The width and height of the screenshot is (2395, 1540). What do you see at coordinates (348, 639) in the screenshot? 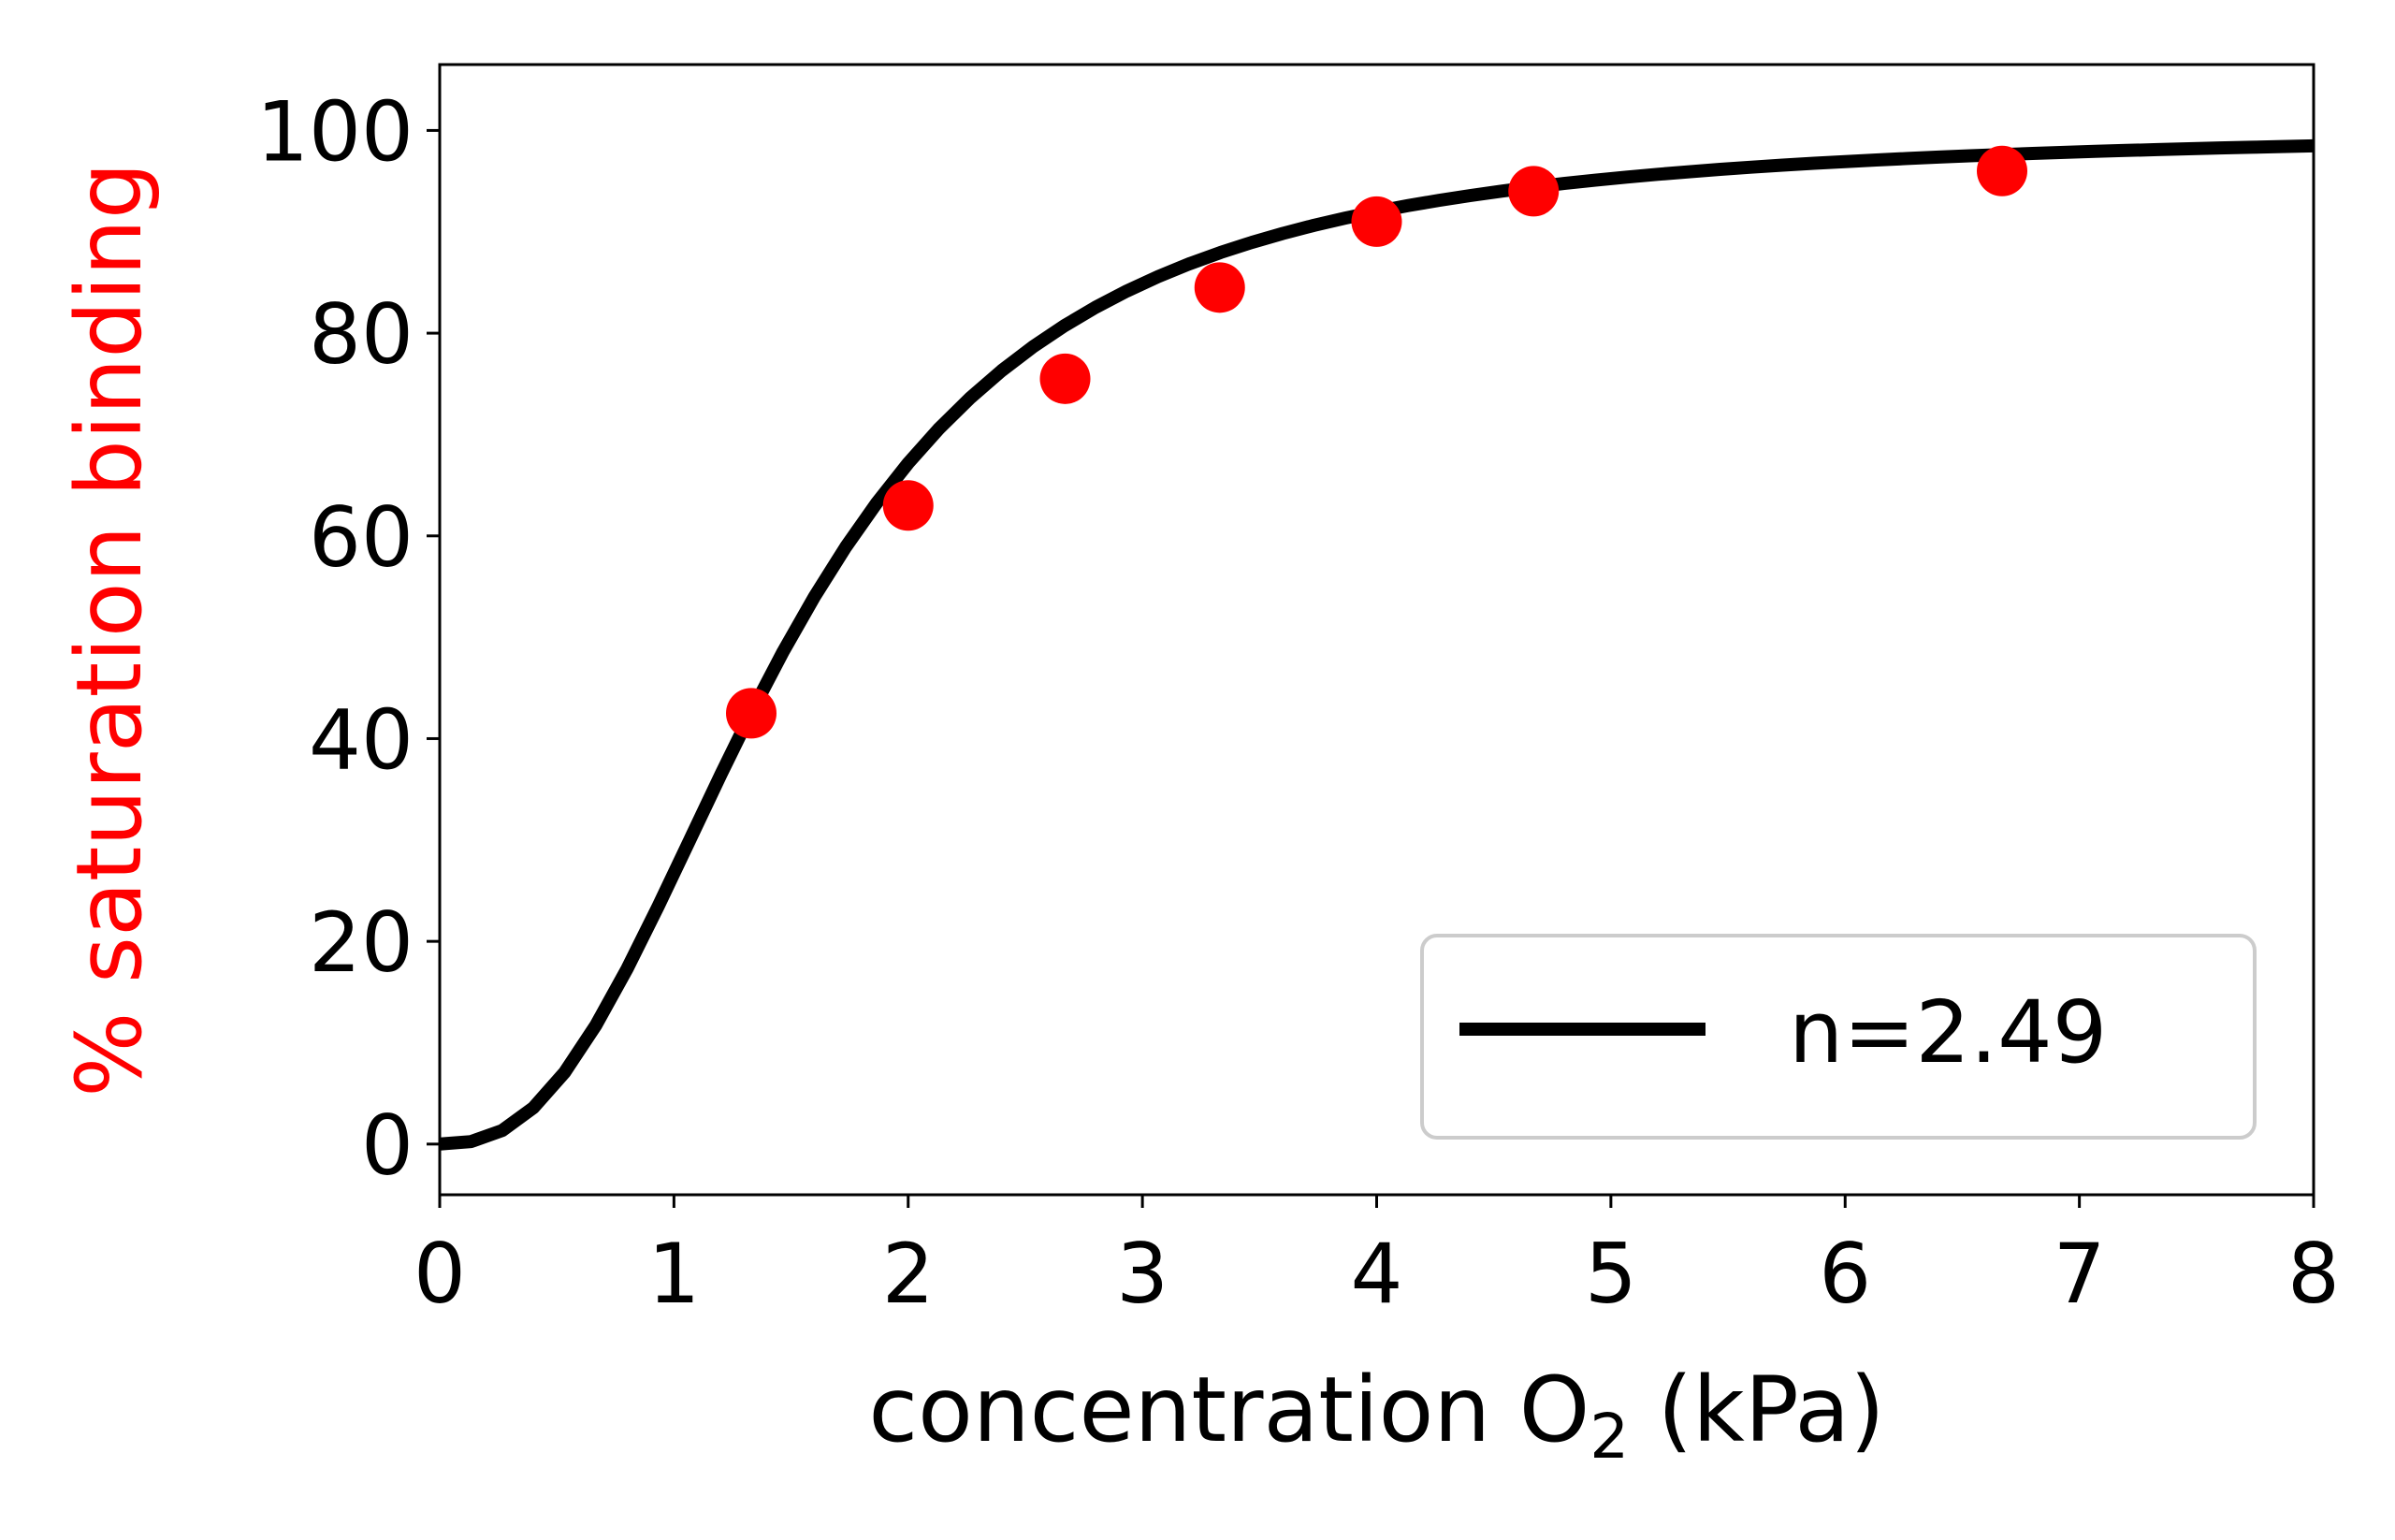
I see `y-axis: 0 20 40 60 80 100` at bounding box center [348, 639].